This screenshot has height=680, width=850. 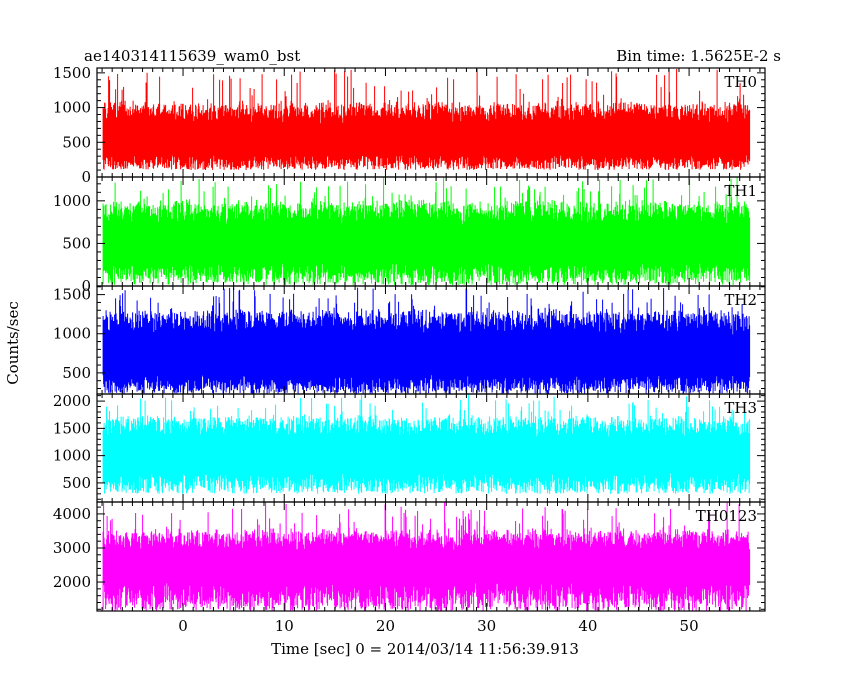 I want to click on x-tick-label: 0, so click(x=183, y=626).